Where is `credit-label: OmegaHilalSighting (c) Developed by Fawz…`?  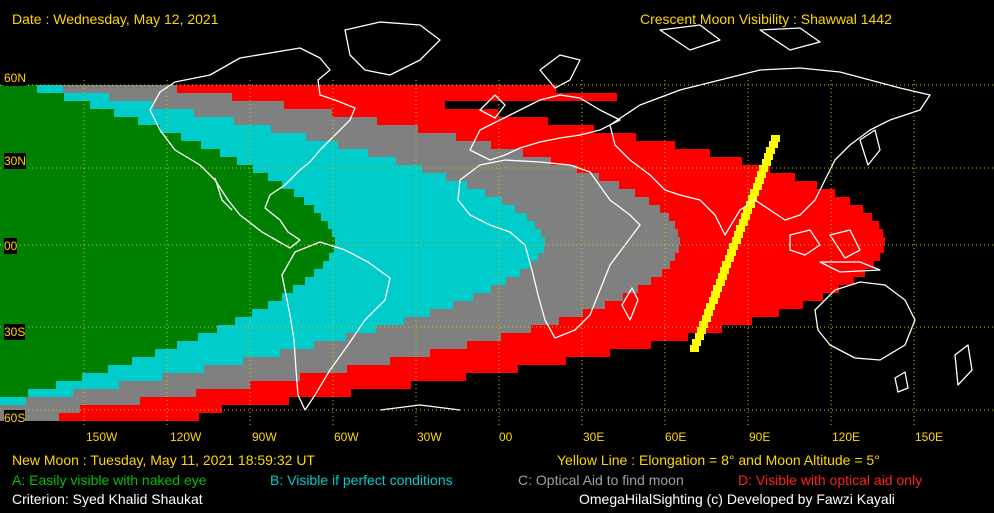
credit-label: OmegaHilalSighting (c) Developed by Fawz… is located at coordinates (737, 499).